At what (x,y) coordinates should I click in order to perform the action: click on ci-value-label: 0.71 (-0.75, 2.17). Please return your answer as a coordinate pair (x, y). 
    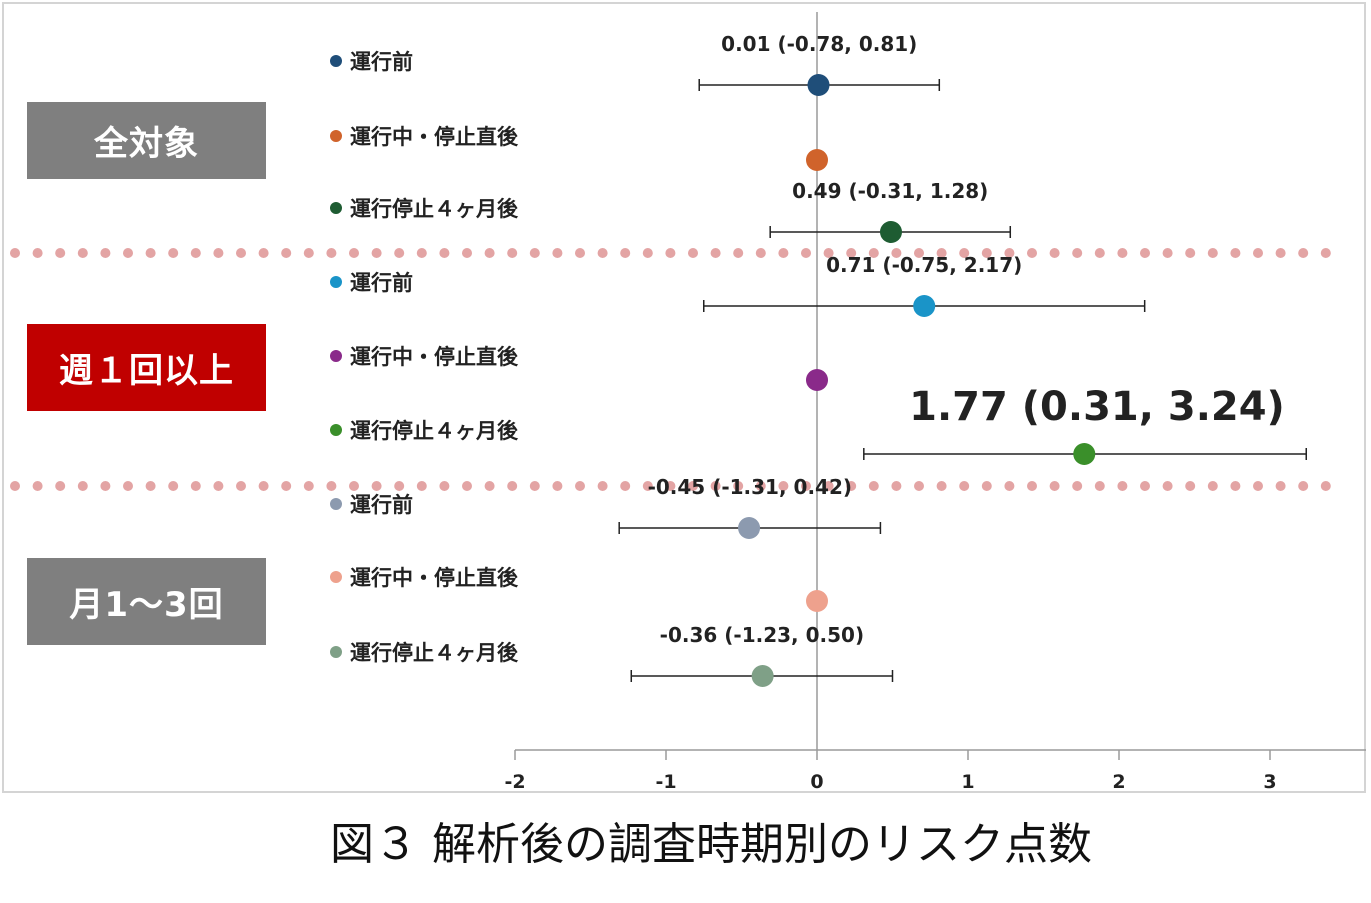
    Looking at the image, I should click on (924, 265).